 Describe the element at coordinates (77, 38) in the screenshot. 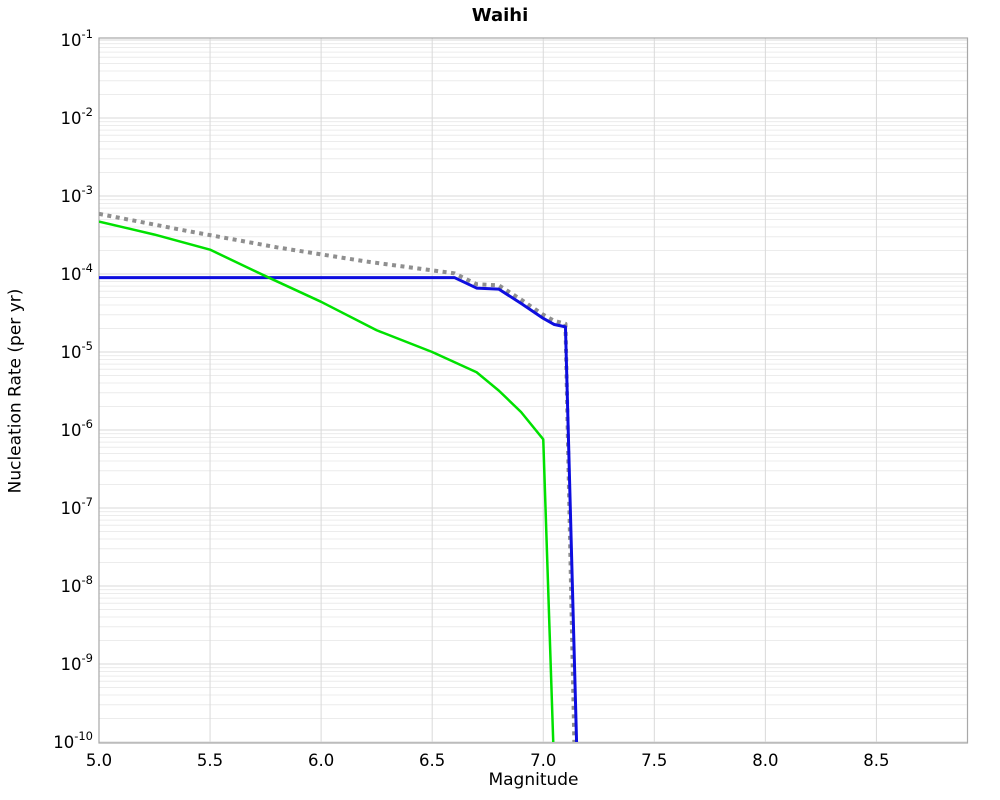

I see `y-tick-label: 10⁻¹` at that location.